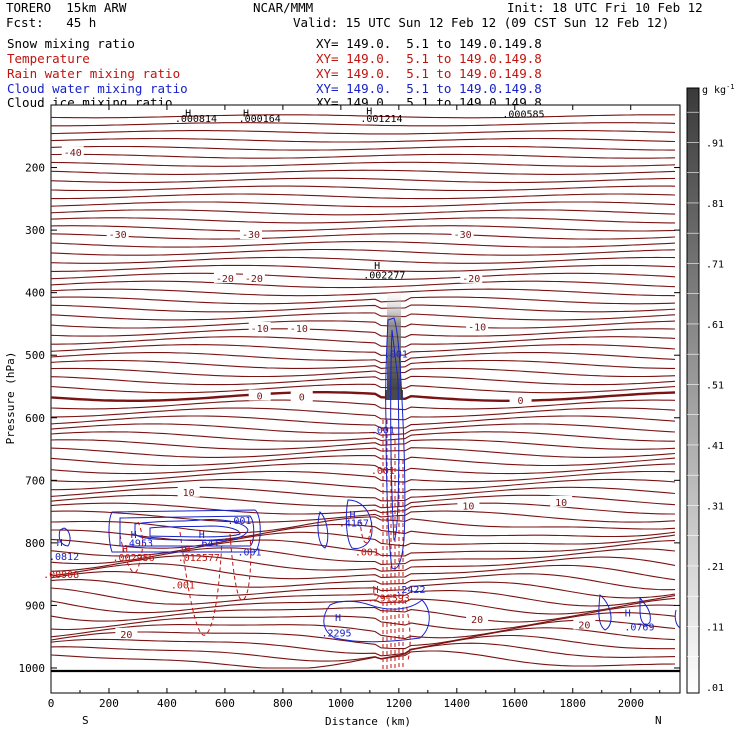 The height and width of the screenshot is (740, 740). Describe the element at coordinates (715, 325) in the screenshot. I see `colorbar-label: .61` at that location.